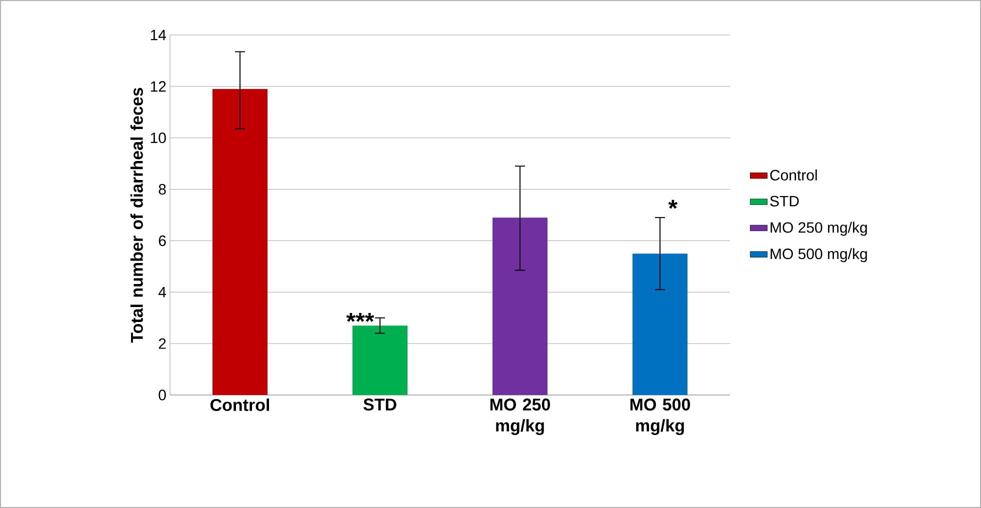  Describe the element at coordinates (520, 417) in the screenshot. I see `x-tick-label: MO 250 mg/kg` at that location.